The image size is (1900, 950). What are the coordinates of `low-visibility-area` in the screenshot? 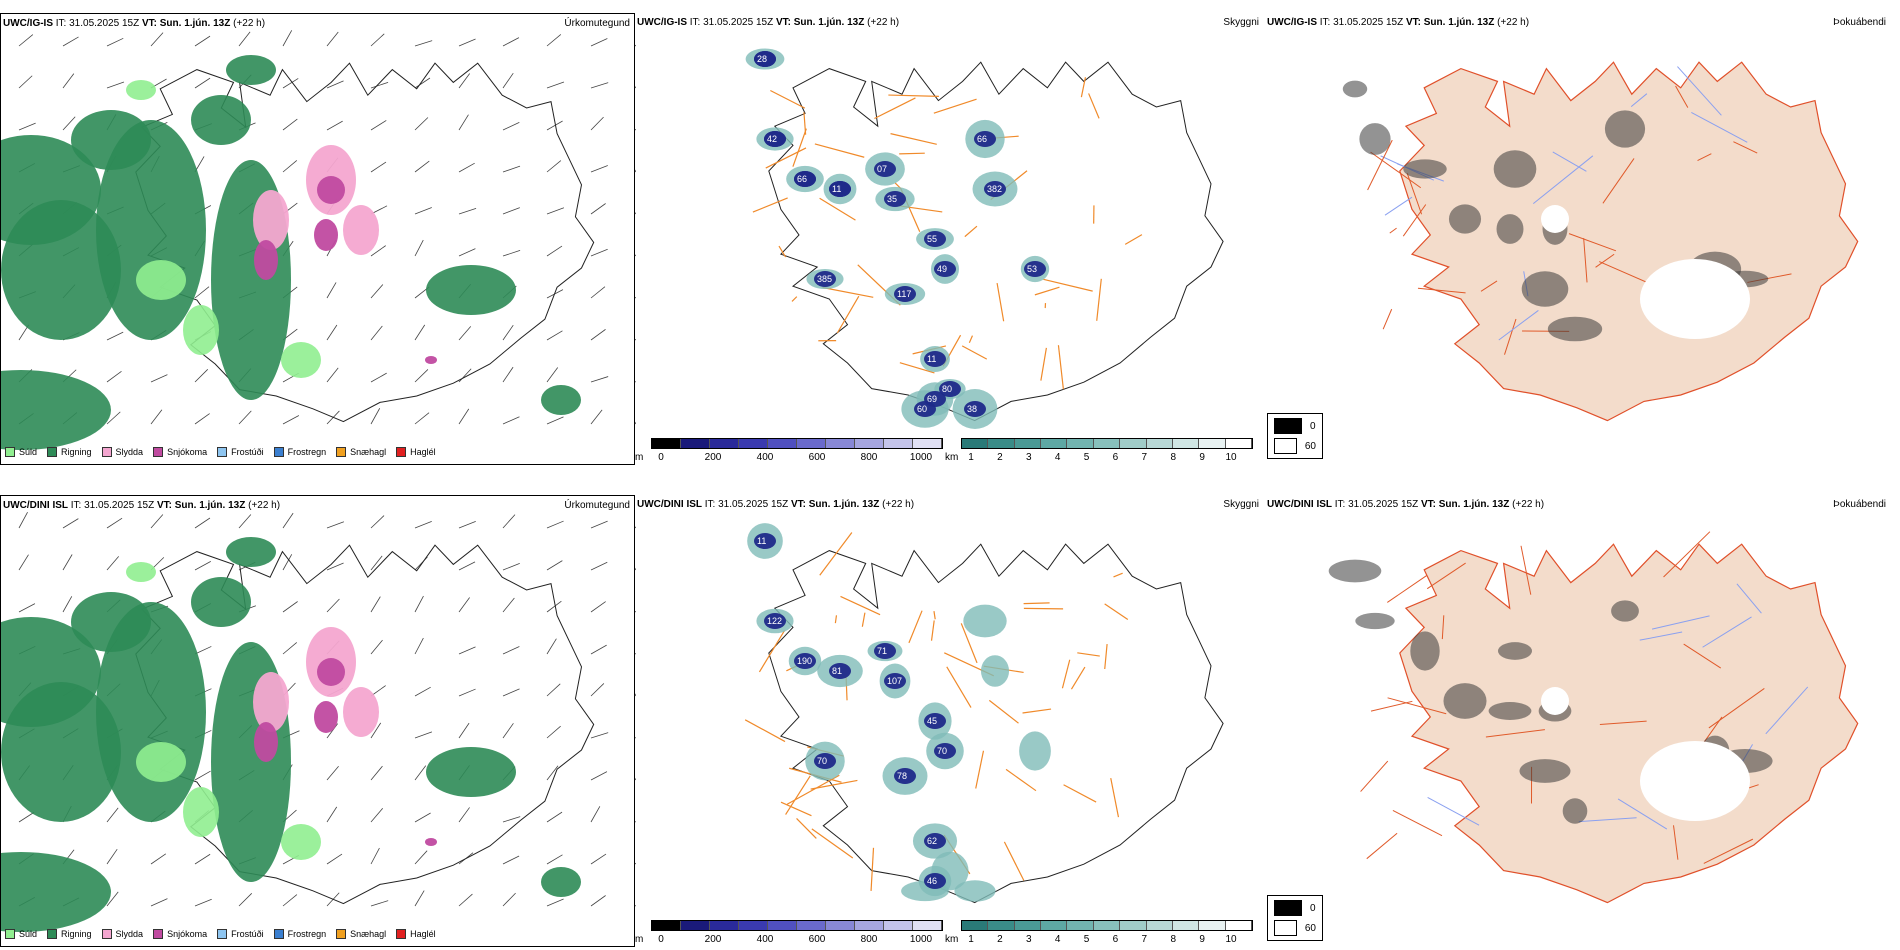 It's located at (1035, 751).